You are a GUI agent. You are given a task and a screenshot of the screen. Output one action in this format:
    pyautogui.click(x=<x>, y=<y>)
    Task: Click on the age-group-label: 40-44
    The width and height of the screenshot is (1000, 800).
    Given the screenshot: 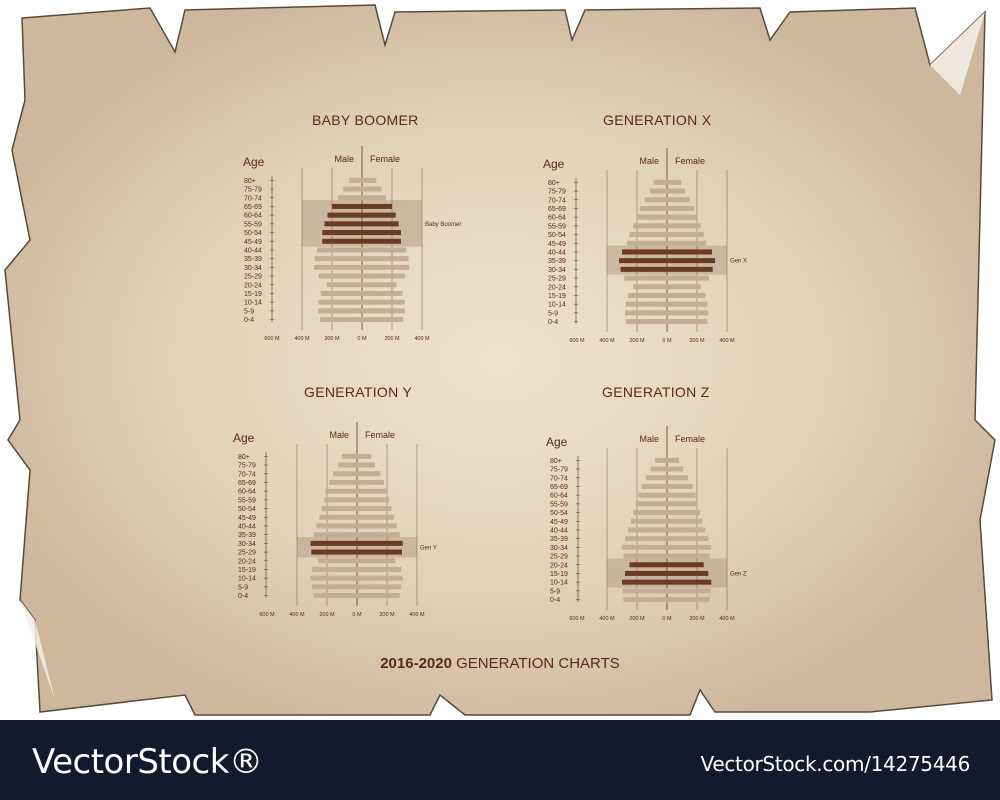 What is the action you would take?
    pyautogui.click(x=253, y=250)
    